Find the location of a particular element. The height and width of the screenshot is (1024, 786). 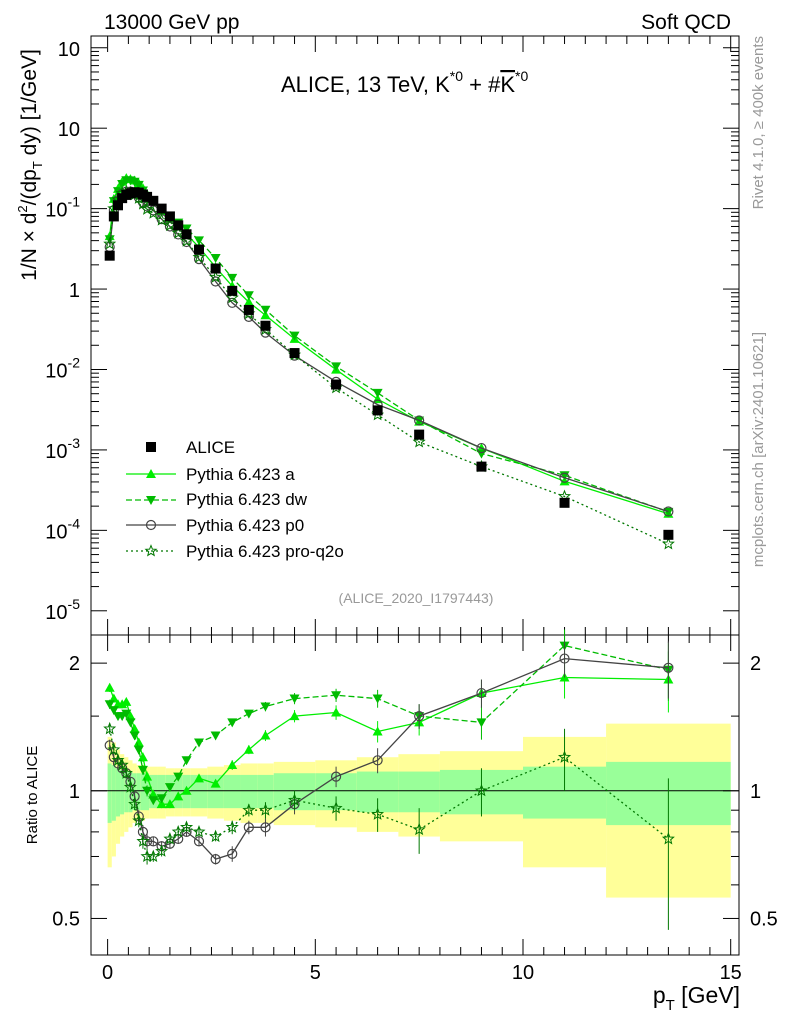

y-label-sub: T is located at coordinates (37, 165).